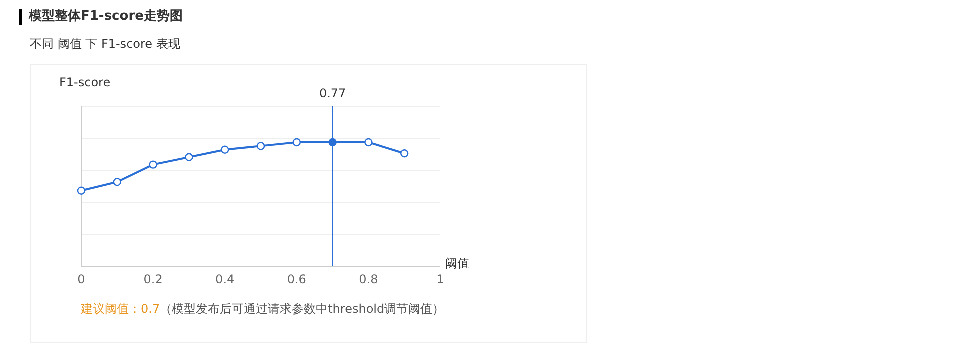 This screenshot has height=348, width=974. I want to click on x-tick-label: 0.8, so click(368, 279).